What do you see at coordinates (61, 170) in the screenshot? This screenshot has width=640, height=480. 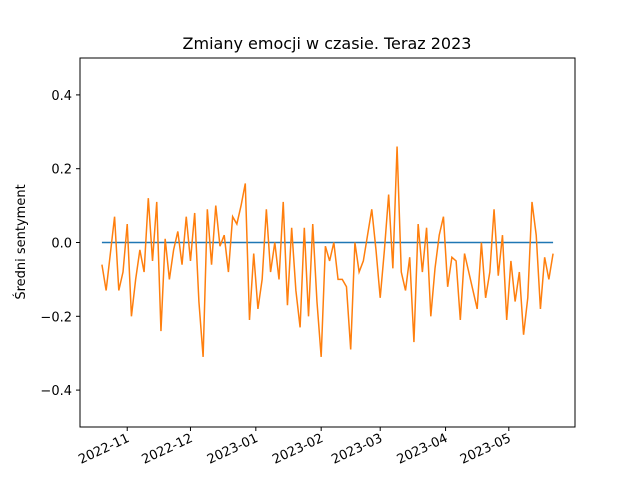 I see `y-tick-label: 0.2` at bounding box center [61, 170].